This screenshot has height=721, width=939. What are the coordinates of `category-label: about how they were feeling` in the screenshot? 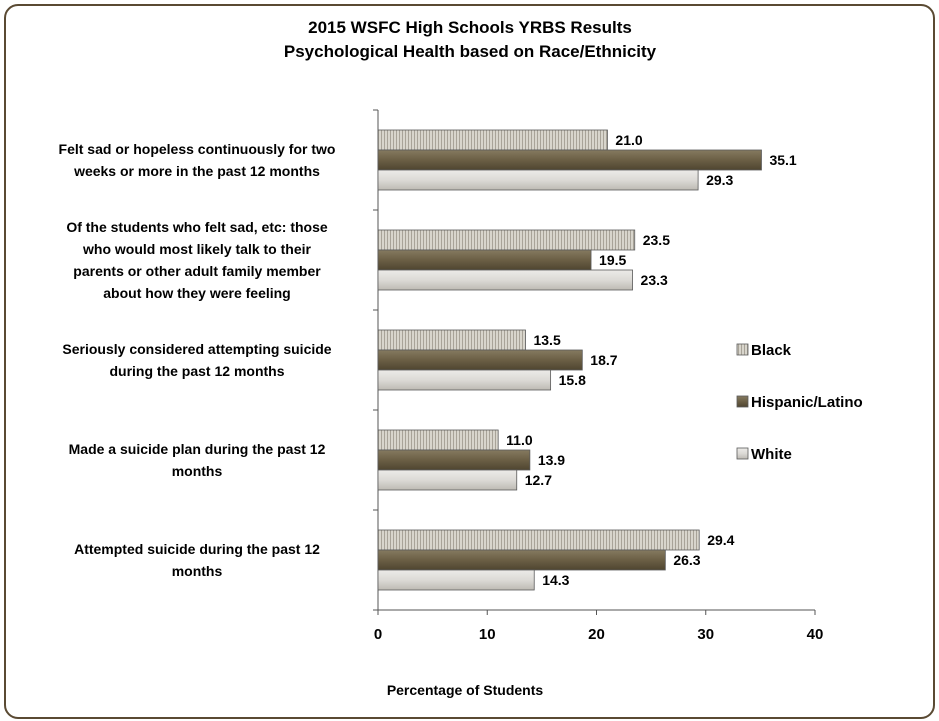 It's located at (196, 293).